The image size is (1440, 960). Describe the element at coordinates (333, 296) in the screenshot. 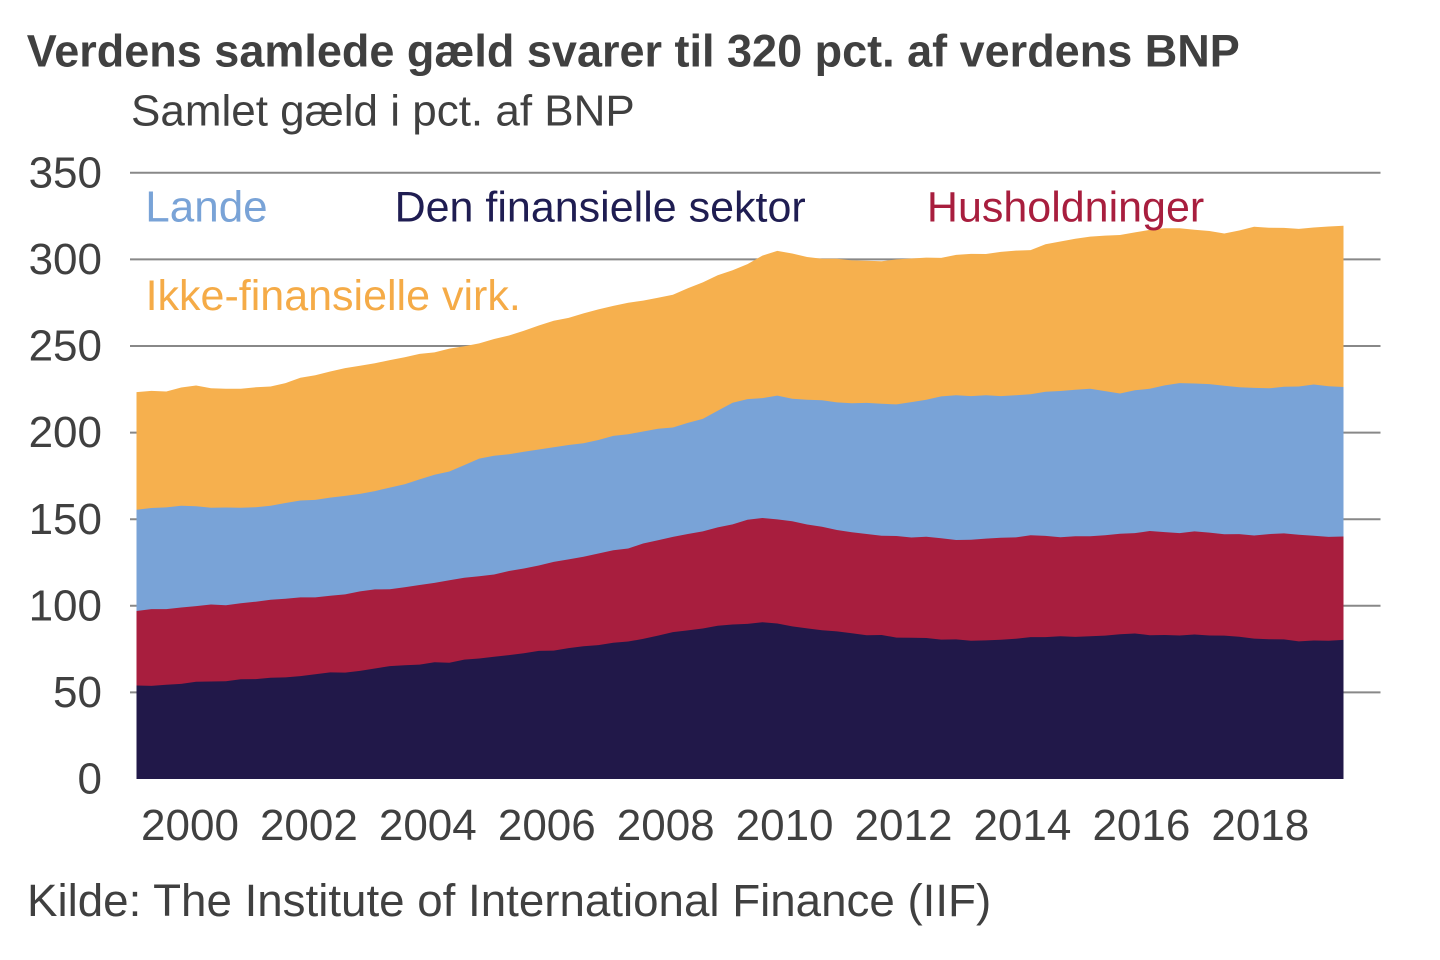

I see `svg-text: Ikke-finansielle virk.` at that location.